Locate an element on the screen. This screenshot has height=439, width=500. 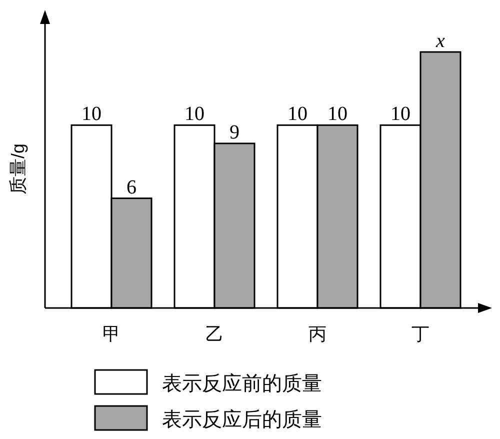
data-label: x is located at coordinates (440, 41).